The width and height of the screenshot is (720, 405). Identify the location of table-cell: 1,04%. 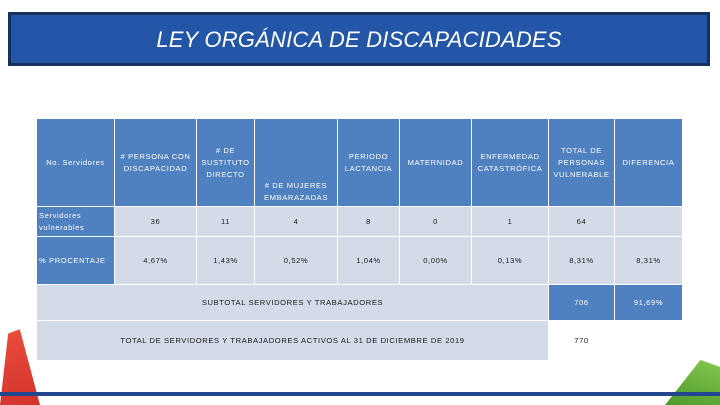
(368, 260).